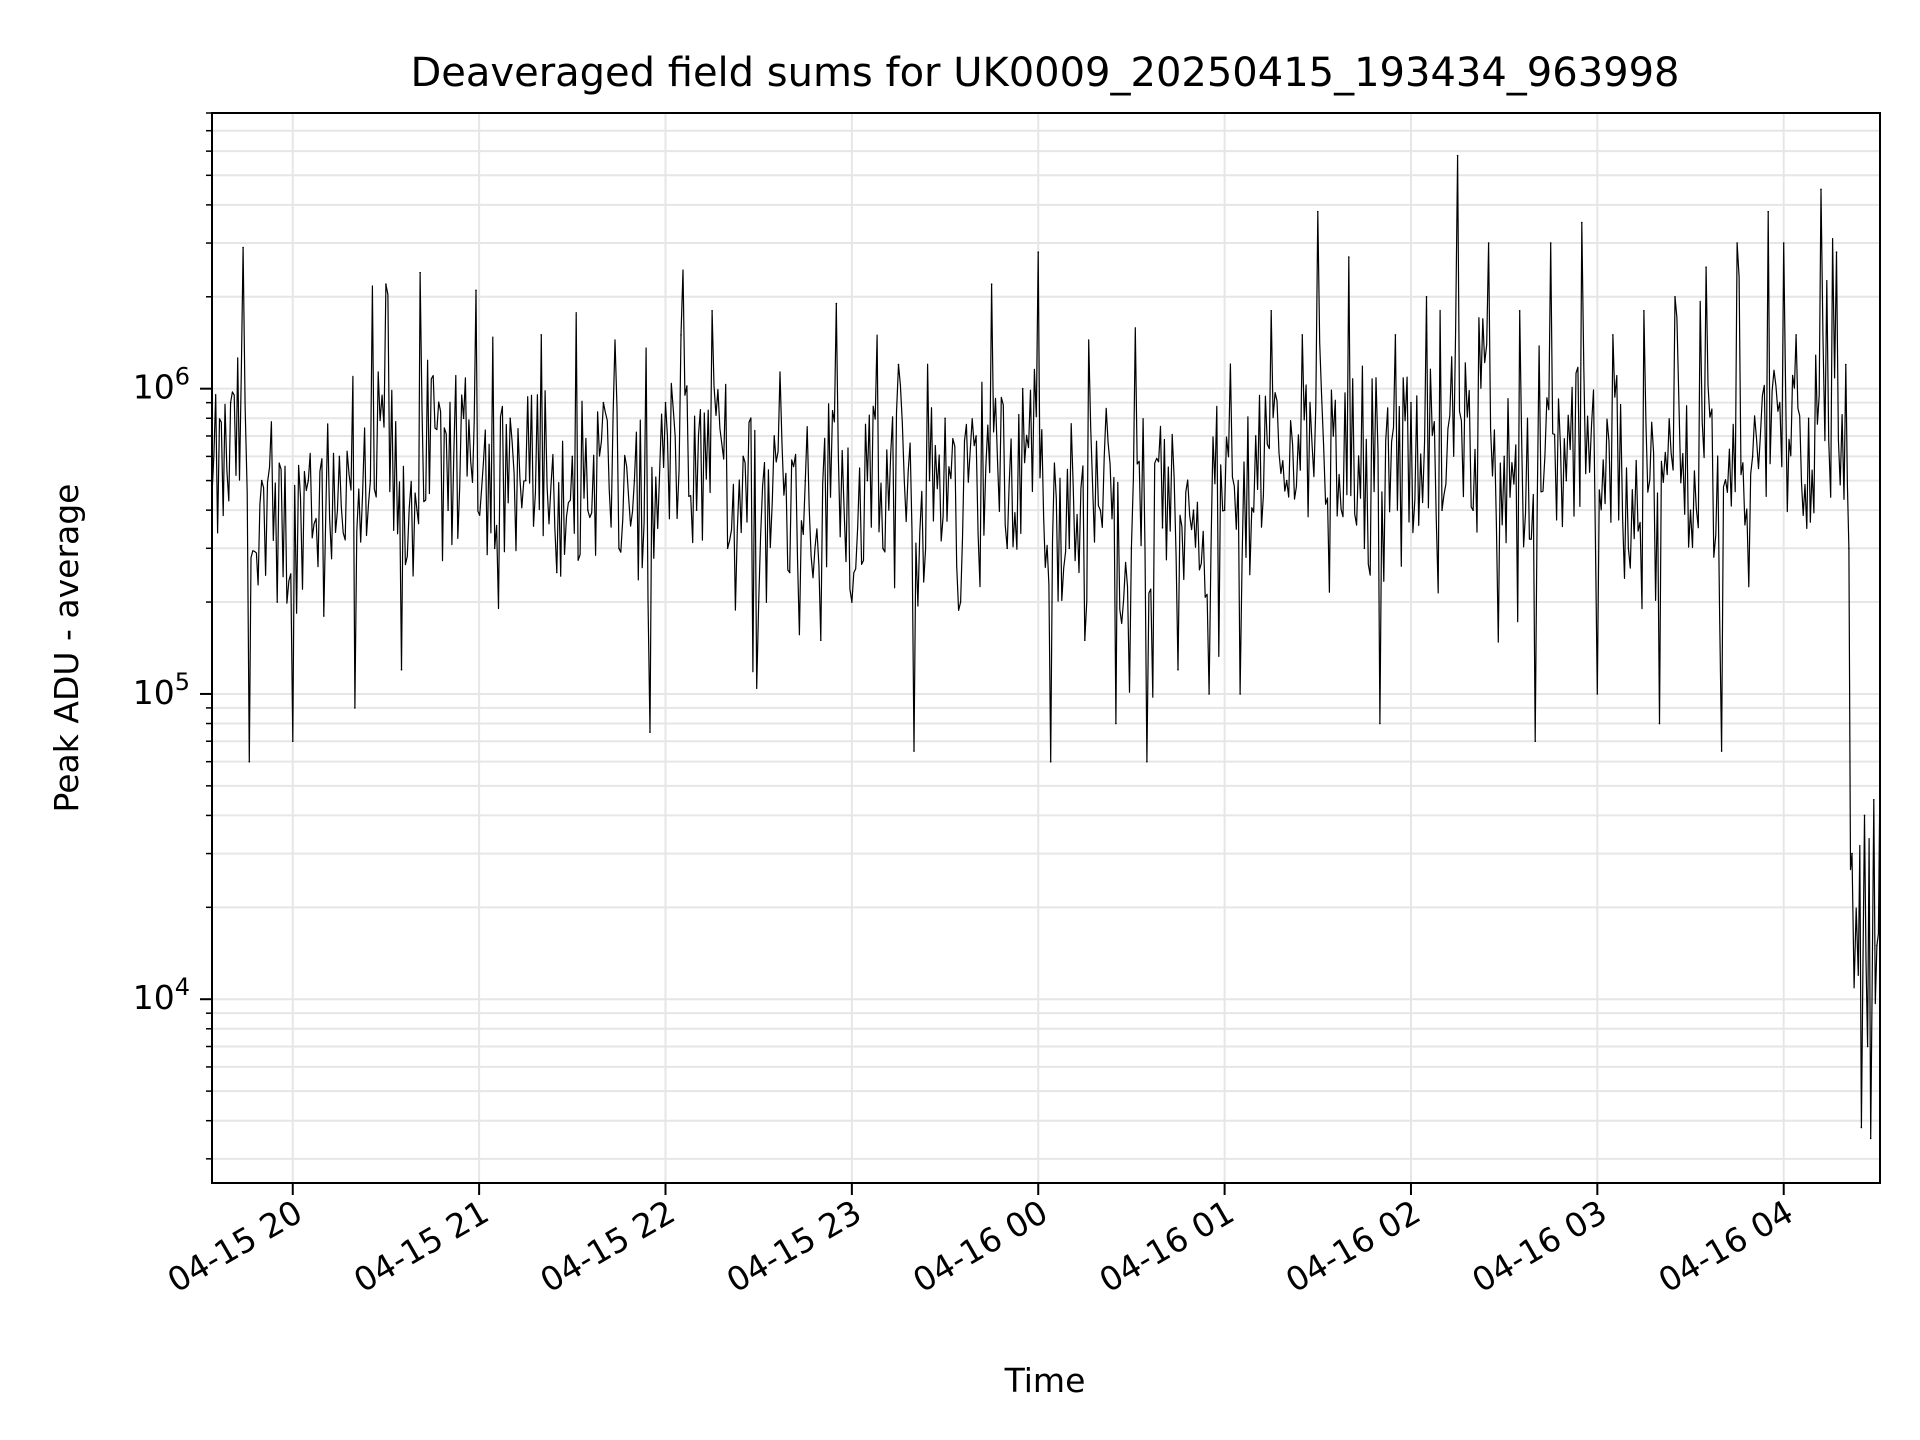 The height and width of the screenshot is (1440, 1920). Describe the element at coordinates (66, 648) in the screenshot. I see `y-axis-label: Peak ADU - average` at that location.